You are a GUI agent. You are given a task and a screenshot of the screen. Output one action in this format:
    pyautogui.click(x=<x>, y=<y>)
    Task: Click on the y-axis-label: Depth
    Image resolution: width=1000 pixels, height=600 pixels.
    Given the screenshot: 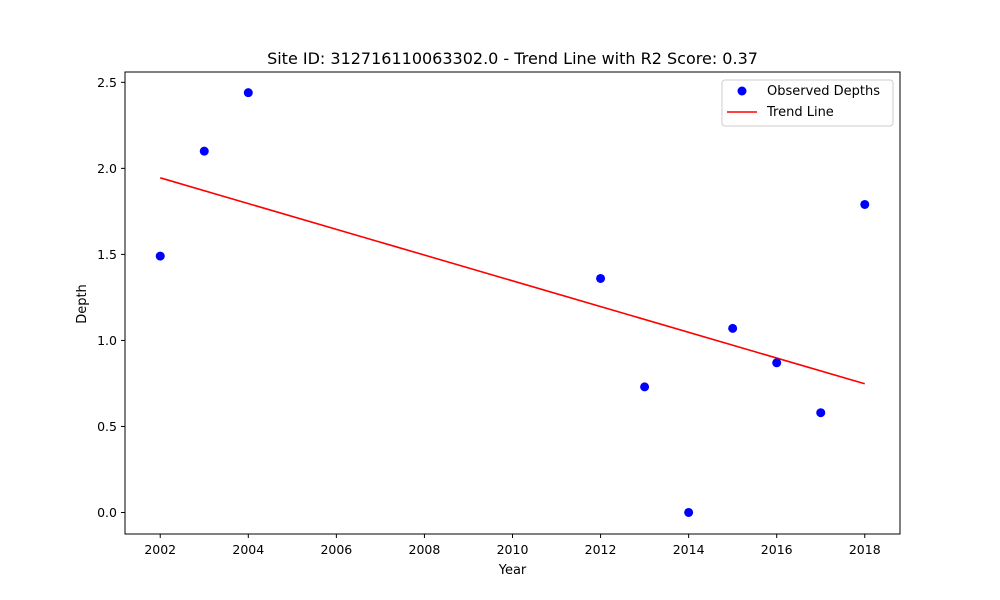 What is the action you would take?
    pyautogui.click(x=82, y=304)
    